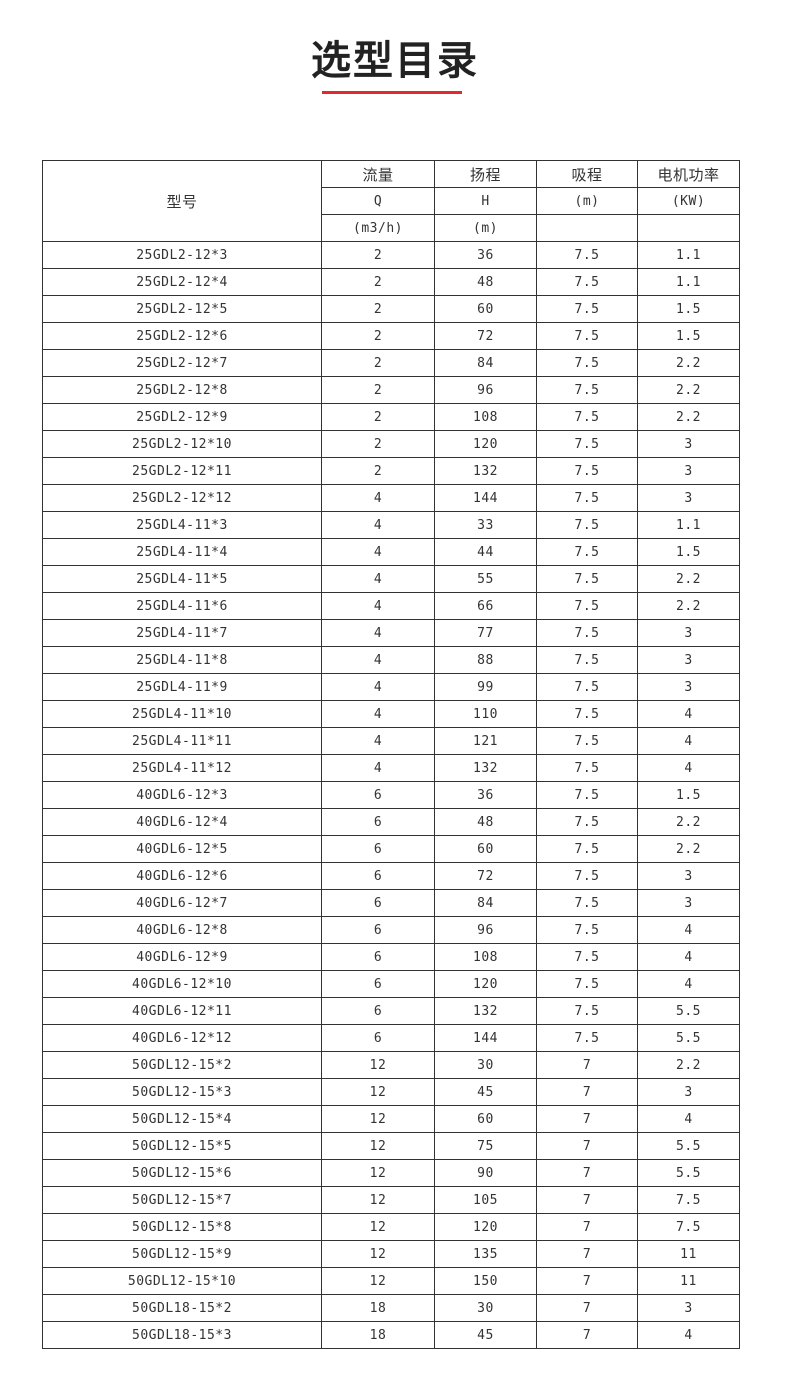  I want to click on model-cell: 40GDL6-12*7, so click(182, 903).